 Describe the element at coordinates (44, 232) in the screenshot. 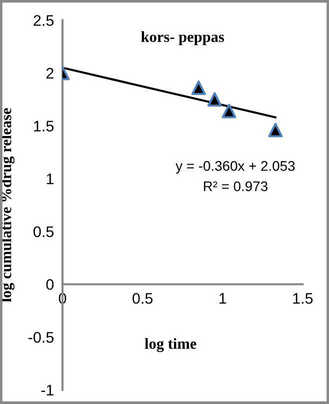

I see `y-tick-label: 0.5` at that location.